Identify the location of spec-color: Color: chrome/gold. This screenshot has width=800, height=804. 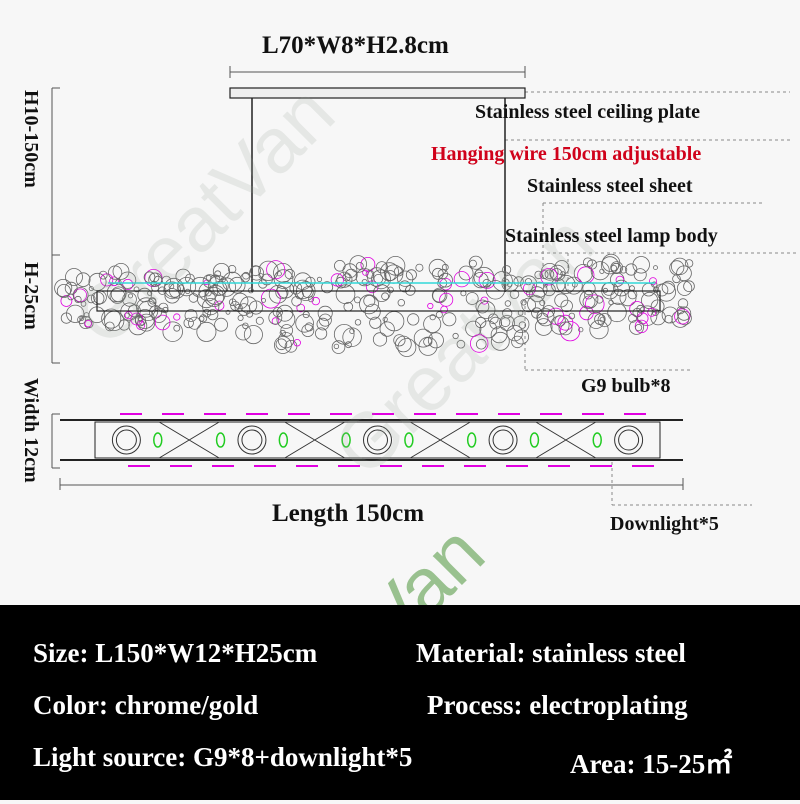
(146, 705).